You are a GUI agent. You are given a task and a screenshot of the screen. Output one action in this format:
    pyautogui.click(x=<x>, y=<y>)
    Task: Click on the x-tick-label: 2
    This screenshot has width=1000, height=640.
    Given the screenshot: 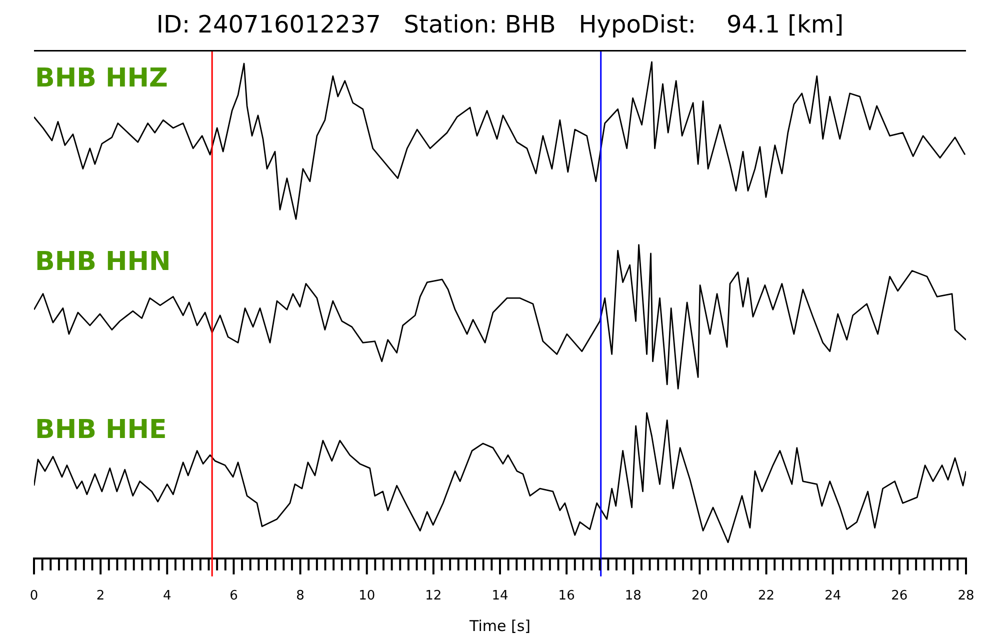 What is the action you would take?
    pyautogui.click(x=100, y=596)
    